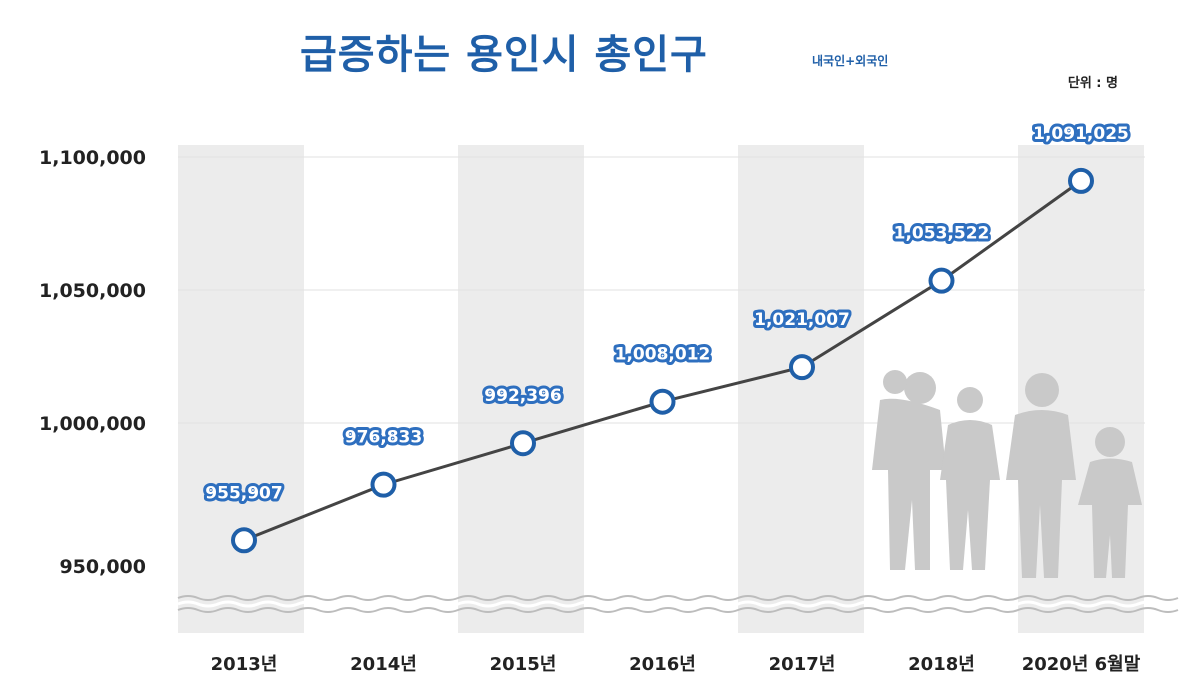  Describe the element at coordinates (1007, 474) in the screenshot. I see `family-silhouette-icon` at that location.